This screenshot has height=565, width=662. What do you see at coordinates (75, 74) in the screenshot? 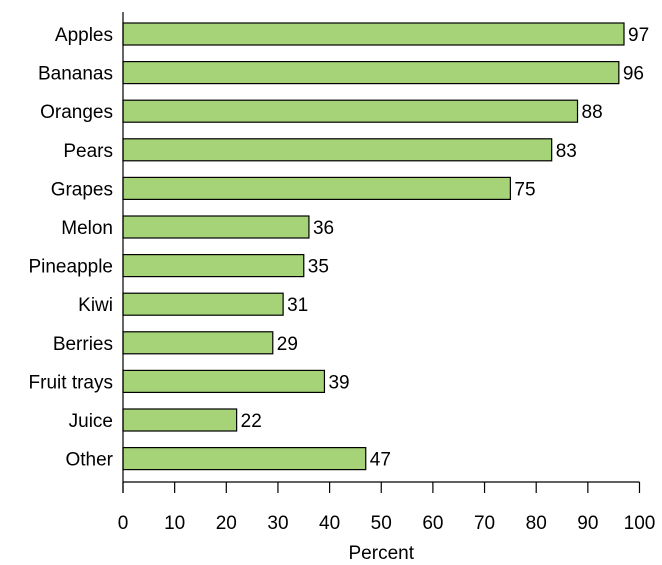
I see `category-label-bananas: Bananas` at bounding box center [75, 74].